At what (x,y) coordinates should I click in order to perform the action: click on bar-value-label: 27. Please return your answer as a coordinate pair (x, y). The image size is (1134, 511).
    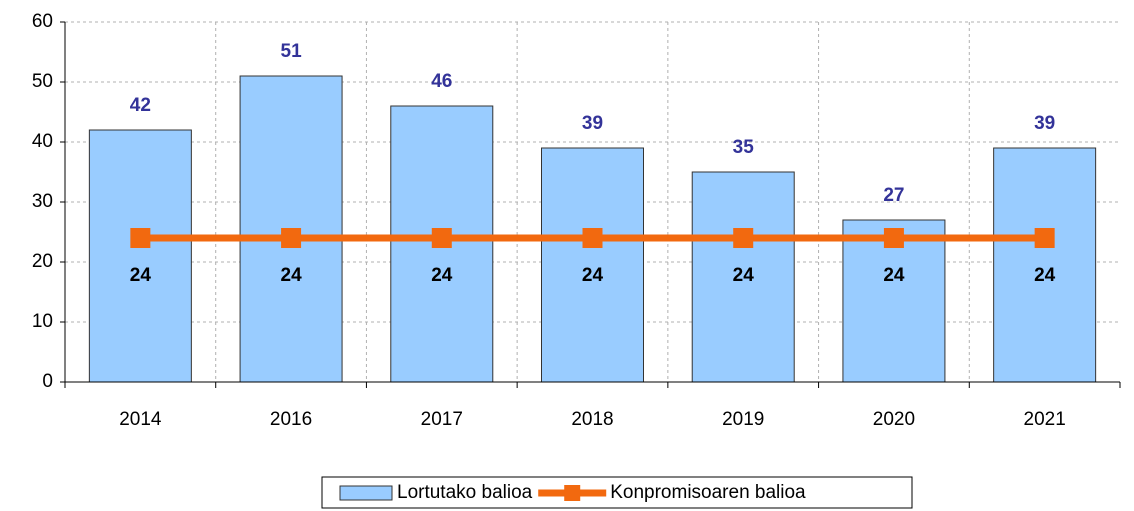
    Looking at the image, I should click on (893, 195).